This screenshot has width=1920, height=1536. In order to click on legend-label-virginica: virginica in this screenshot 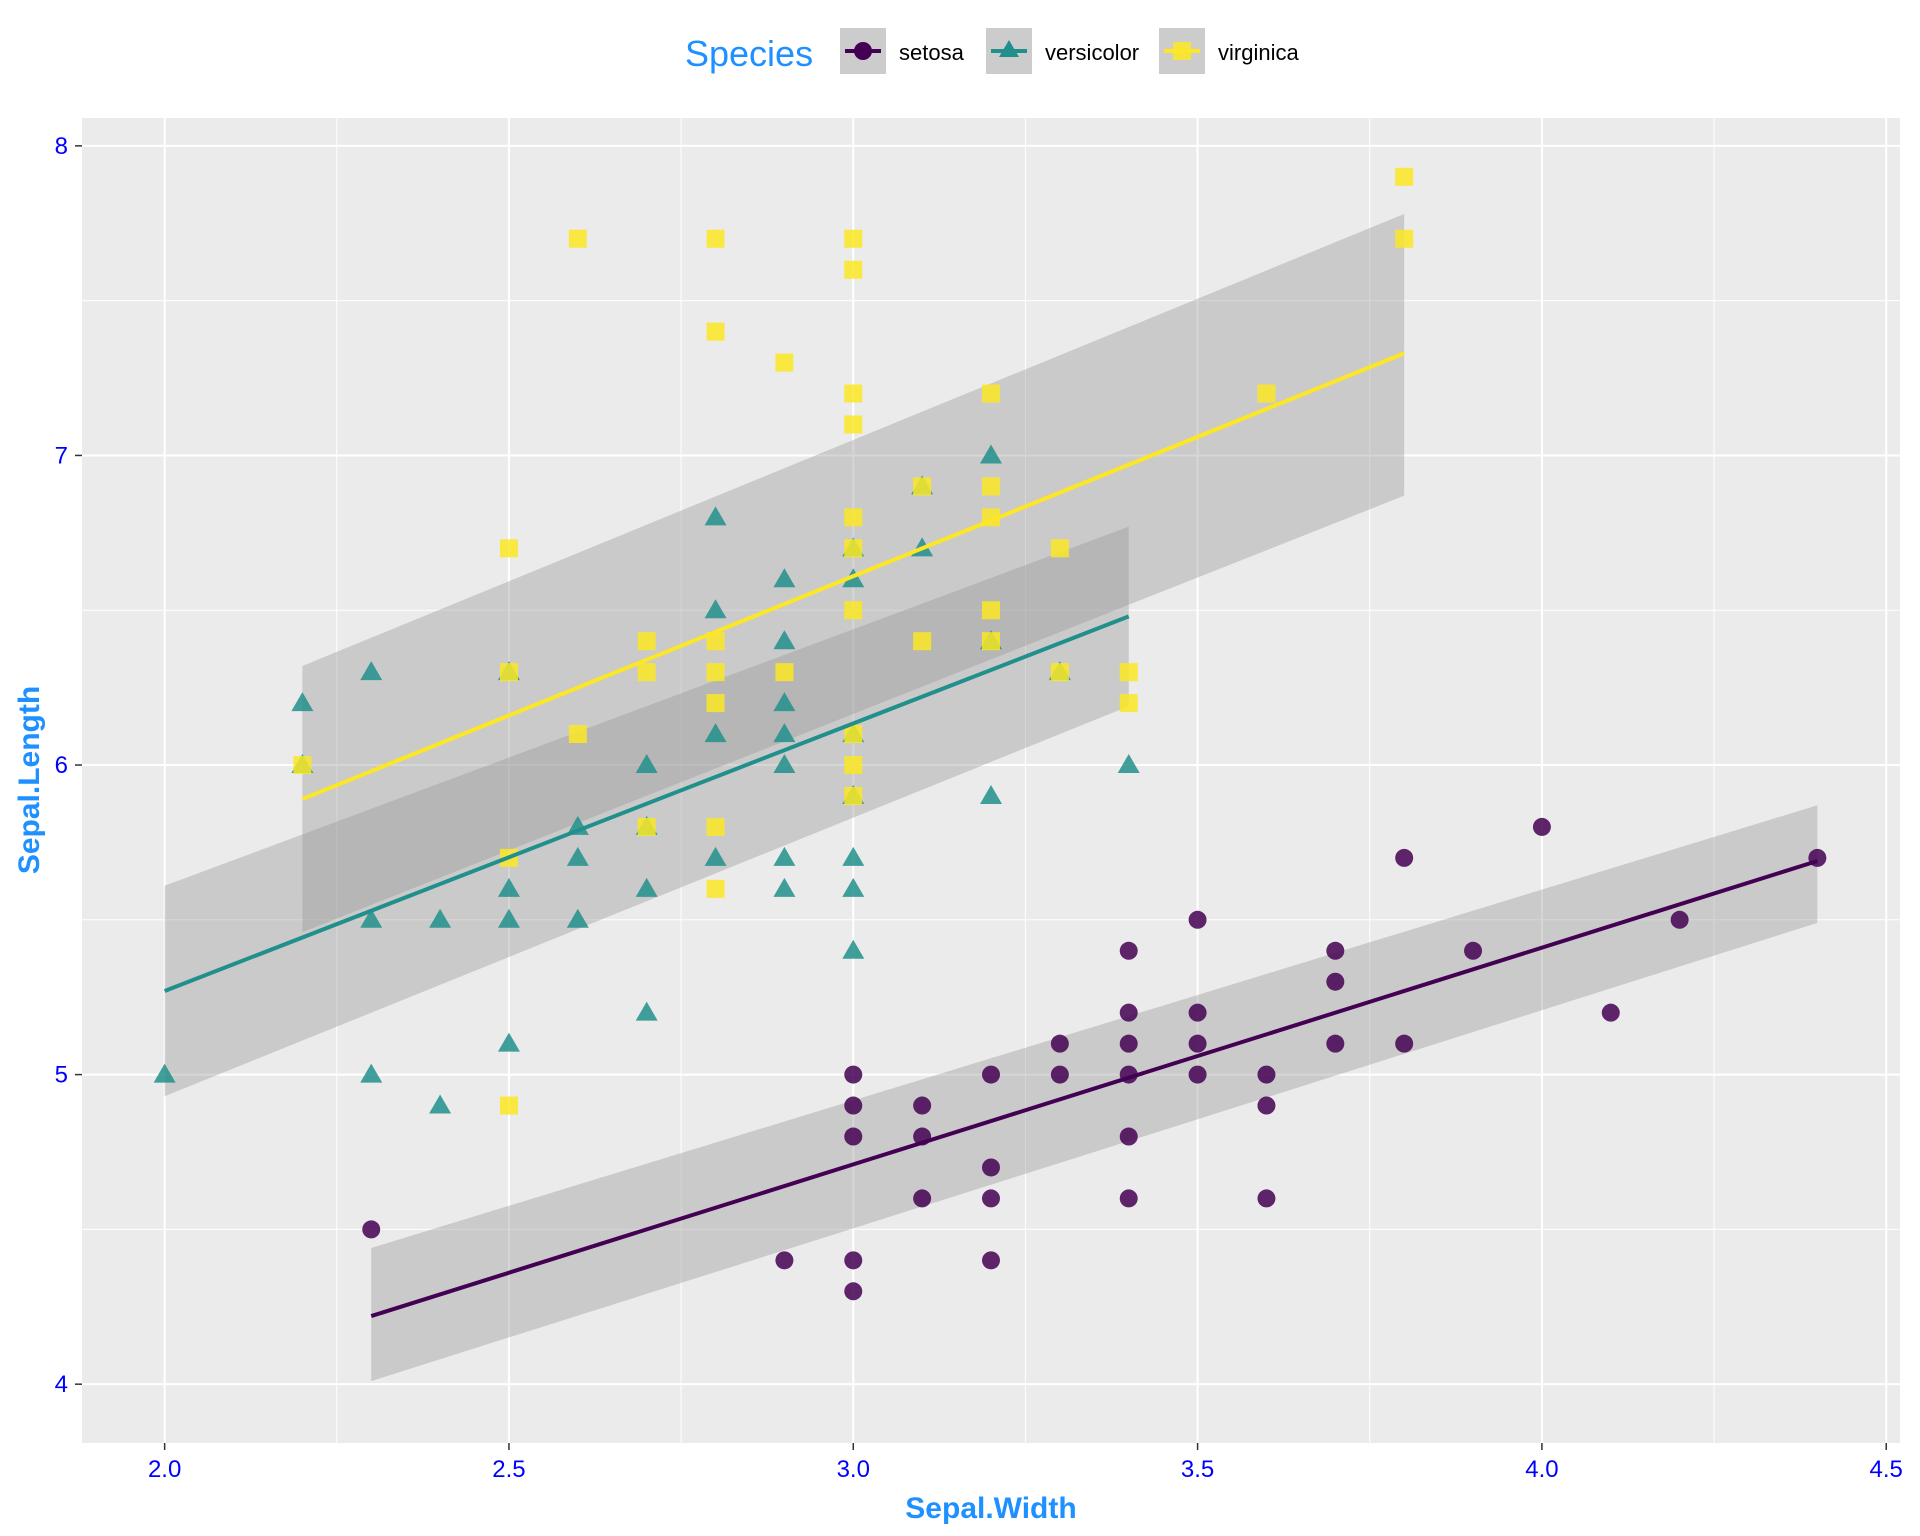, I will do `click(1258, 52)`.